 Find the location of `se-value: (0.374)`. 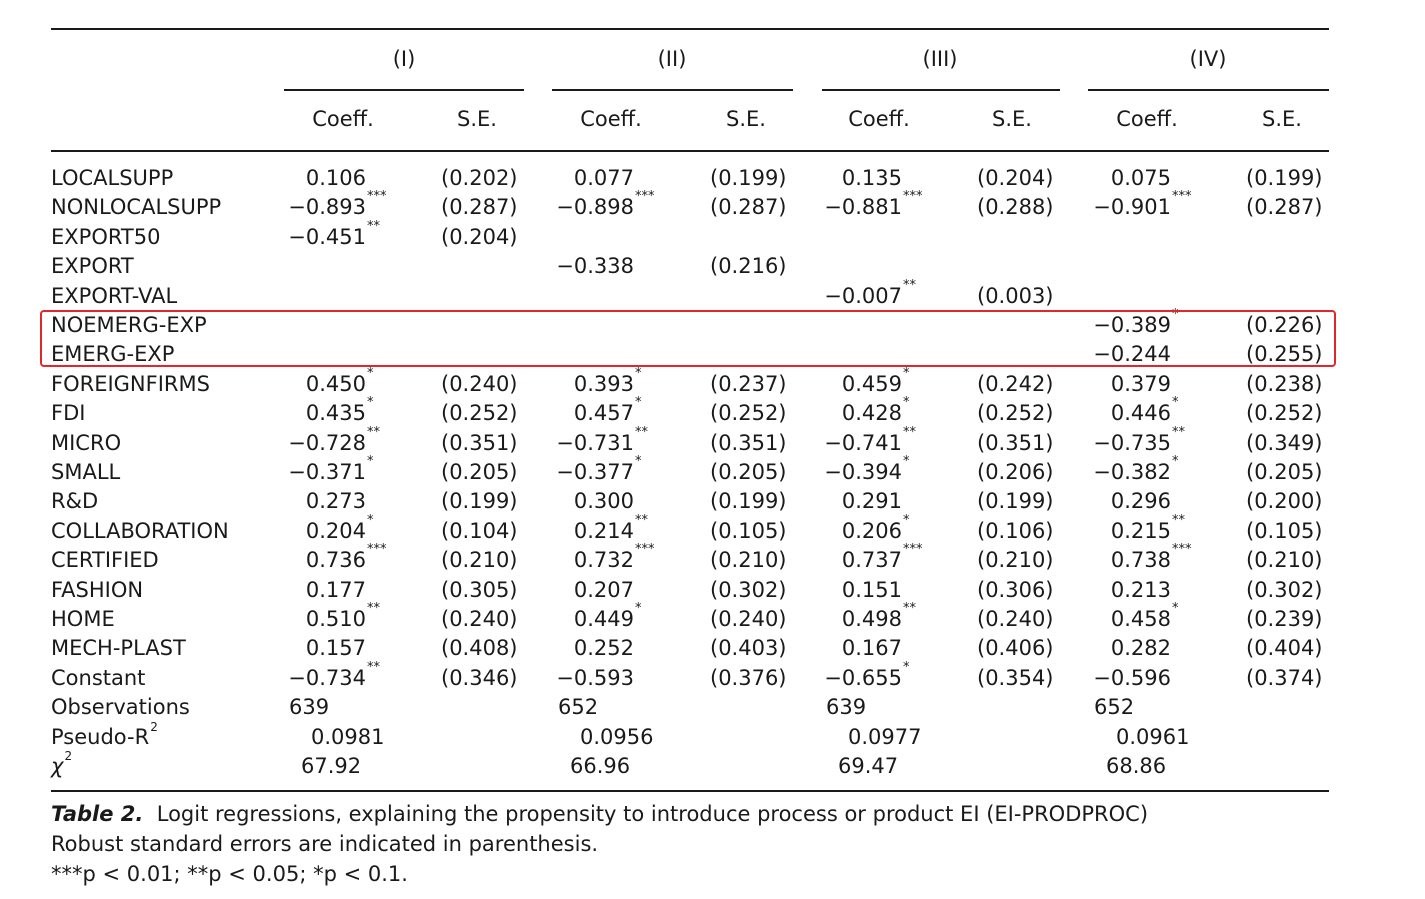

se-value: (0.374) is located at coordinates (1284, 677).